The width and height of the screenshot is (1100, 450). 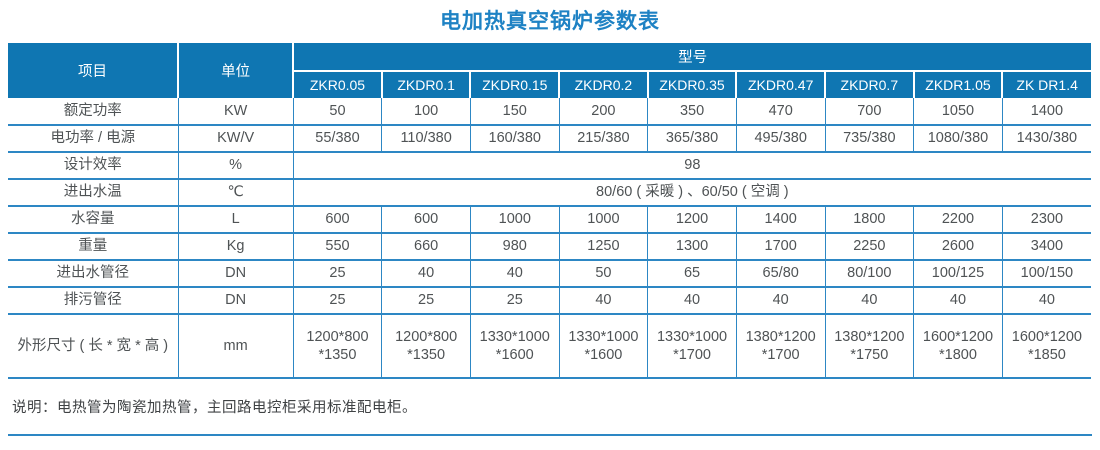 What do you see at coordinates (603, 84) in the screenshot?
I see `model-column-header: ZKDR0.2` at bounding box center [603, 84].